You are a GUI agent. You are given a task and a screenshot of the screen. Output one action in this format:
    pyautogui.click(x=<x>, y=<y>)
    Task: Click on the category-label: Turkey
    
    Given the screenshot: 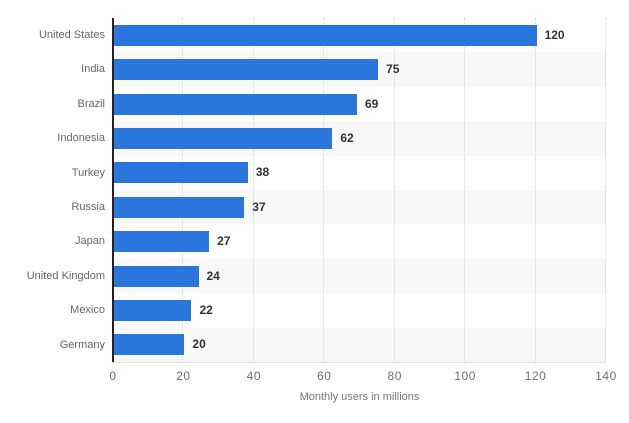 What is the action you would take?
    pyautogui.click(x=88, y=172)
    